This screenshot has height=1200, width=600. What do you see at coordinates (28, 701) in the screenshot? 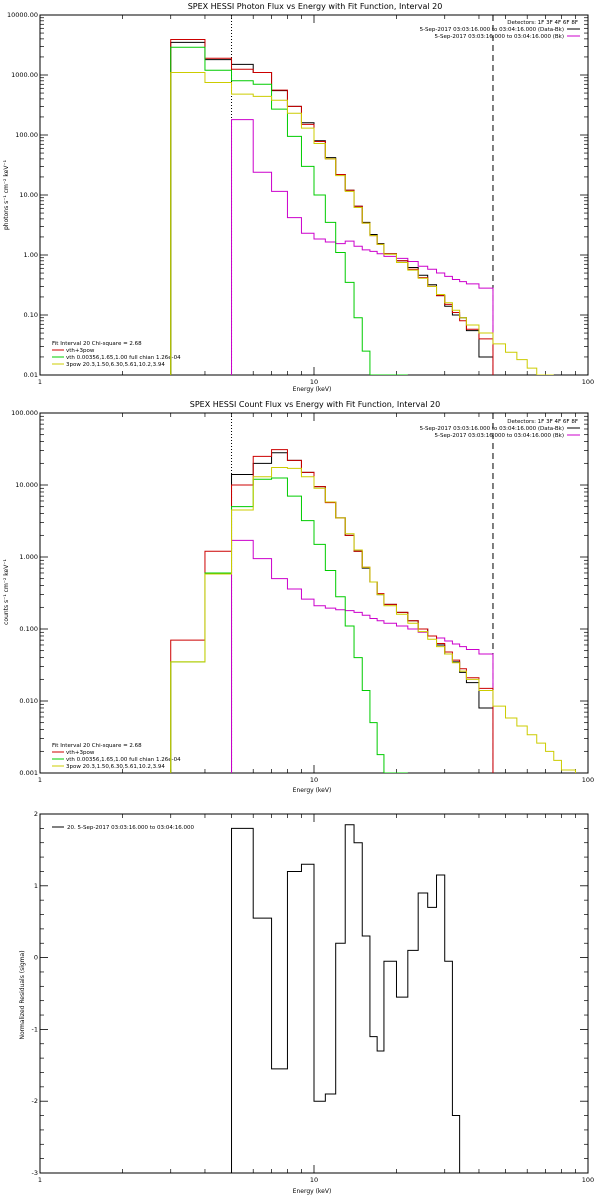
I see `count-y-tick-label: 0.010` at bounding box center [28, 701].